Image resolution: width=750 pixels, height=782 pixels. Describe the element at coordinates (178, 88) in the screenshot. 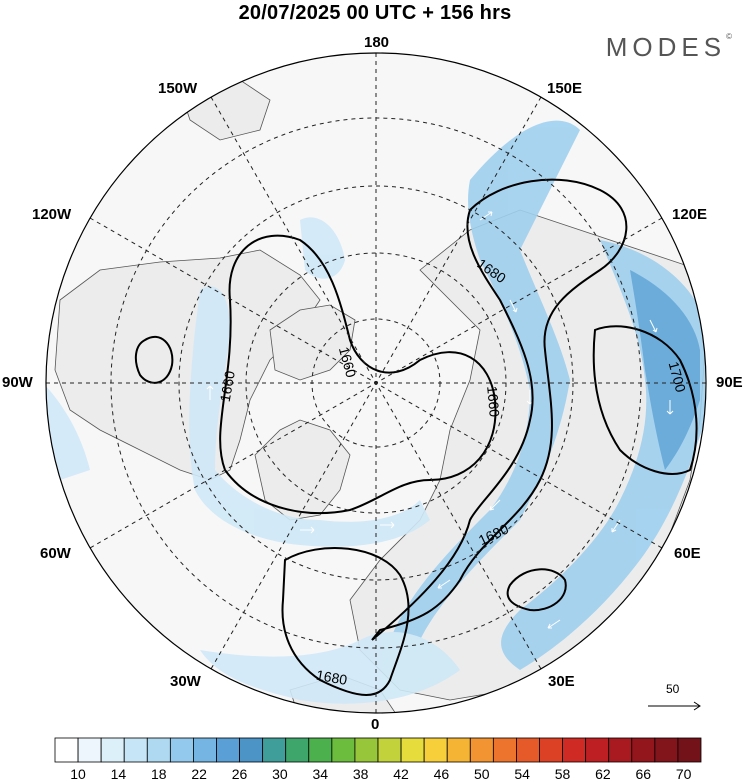

I see `lon-label-150w: 150W` at that location.